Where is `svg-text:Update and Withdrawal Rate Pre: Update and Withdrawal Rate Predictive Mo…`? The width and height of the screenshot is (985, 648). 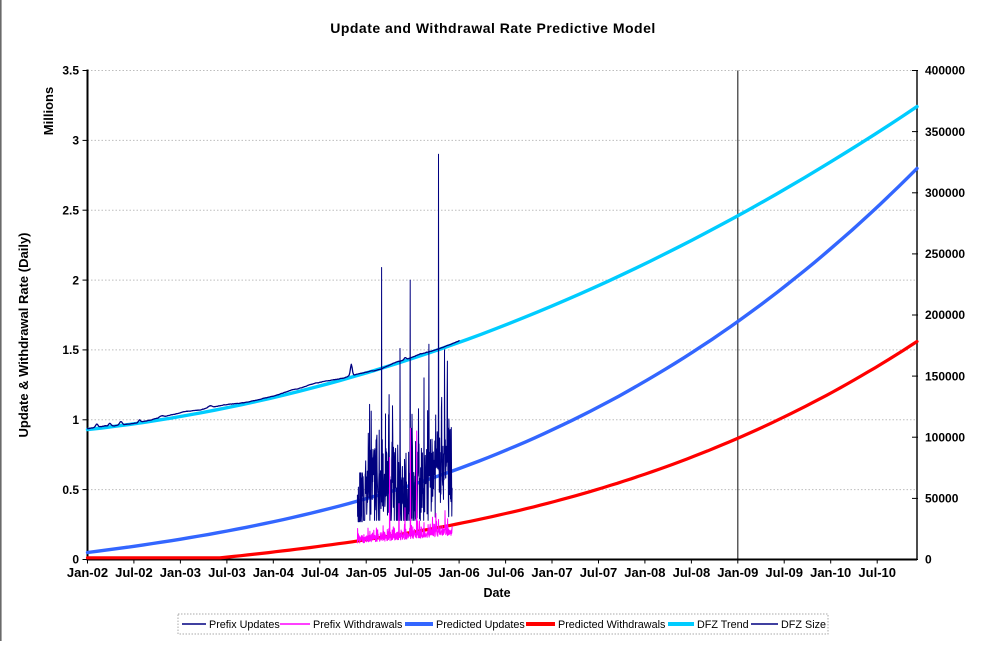 svg-text:Update and Withdrawal Rate Pre: Update and Withdrawal Rate Predictive Mo… is located at coordinates (493, 28).